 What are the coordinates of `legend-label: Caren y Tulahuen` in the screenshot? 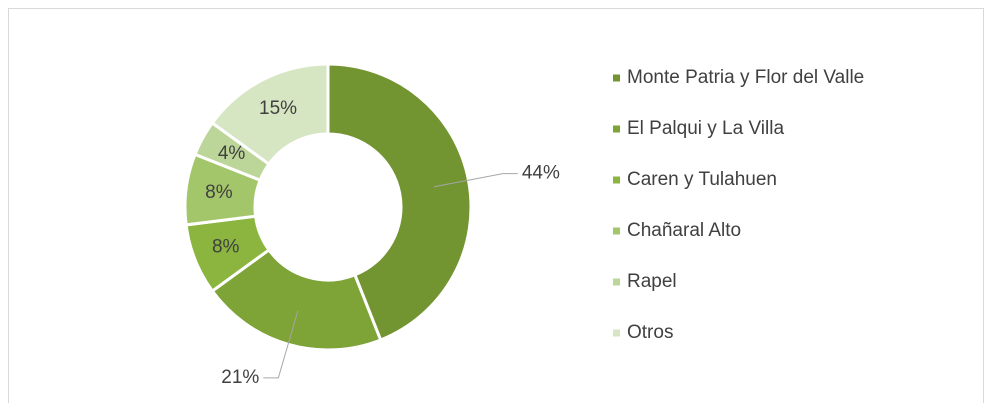 It's located at (702, 179).